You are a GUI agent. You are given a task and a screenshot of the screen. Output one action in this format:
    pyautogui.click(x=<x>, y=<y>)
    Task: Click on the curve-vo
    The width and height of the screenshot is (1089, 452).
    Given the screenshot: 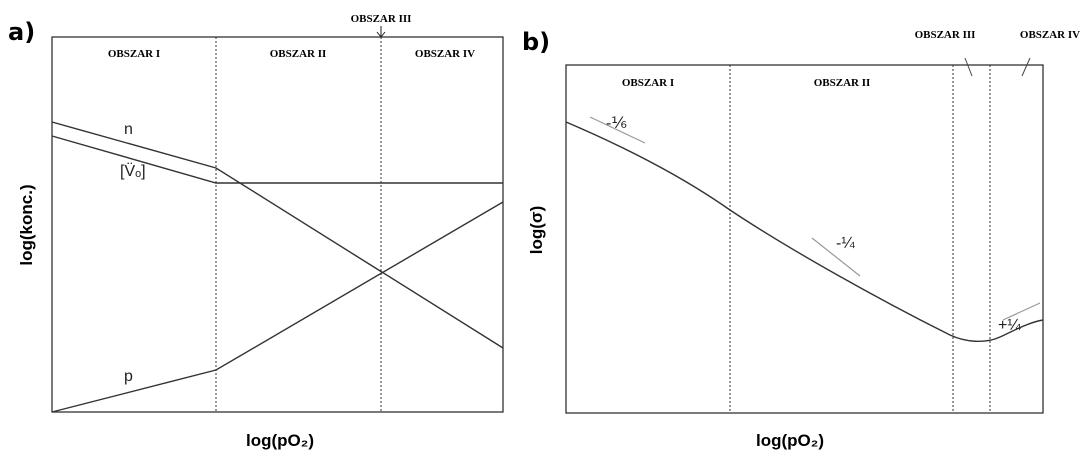 What is the action you would take?
    pyautogui.click(x=277, y=159)
    